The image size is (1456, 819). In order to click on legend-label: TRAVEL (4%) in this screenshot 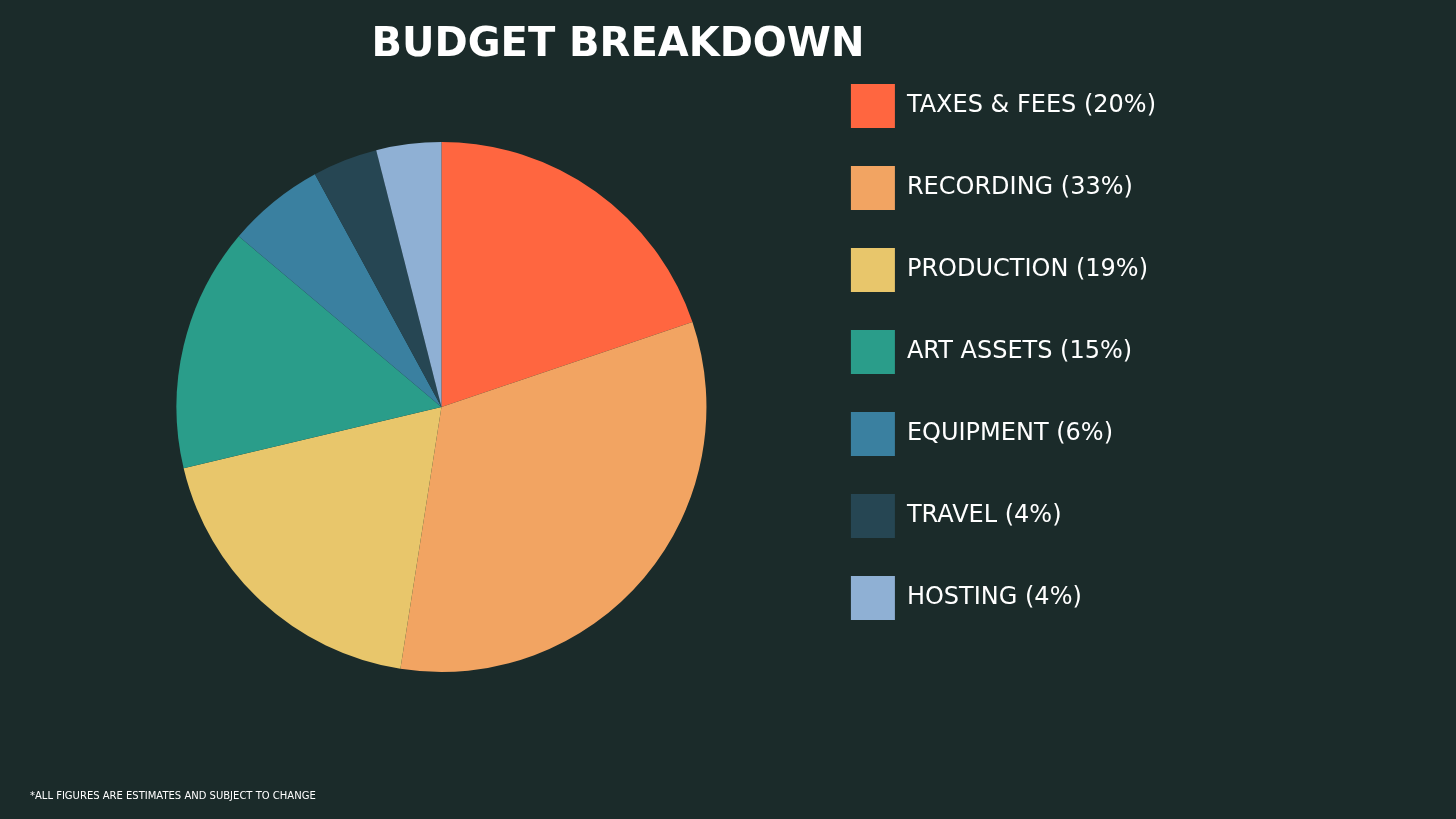, I will do `click(983, 514)`.